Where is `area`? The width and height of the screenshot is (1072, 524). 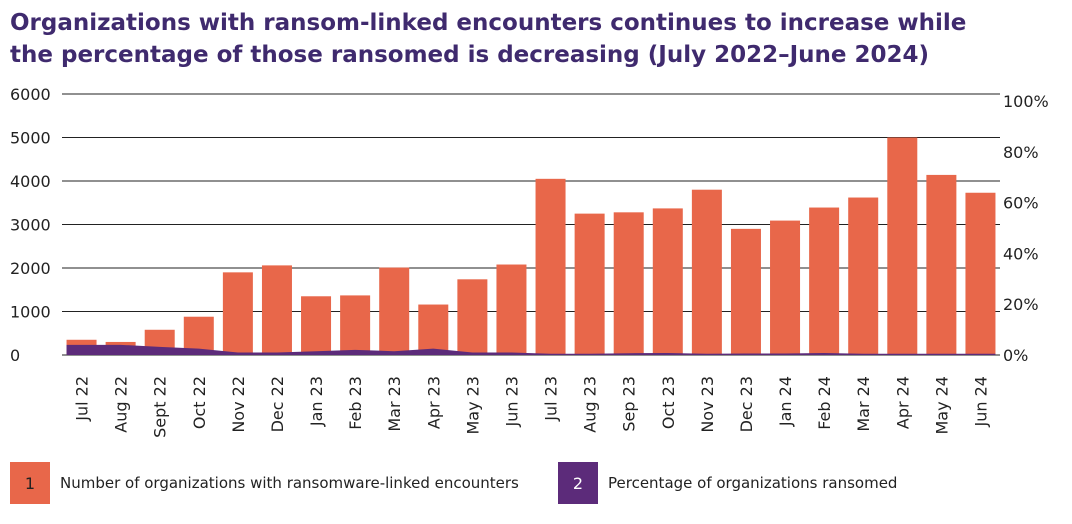
area is located at coordinates (531, 349).